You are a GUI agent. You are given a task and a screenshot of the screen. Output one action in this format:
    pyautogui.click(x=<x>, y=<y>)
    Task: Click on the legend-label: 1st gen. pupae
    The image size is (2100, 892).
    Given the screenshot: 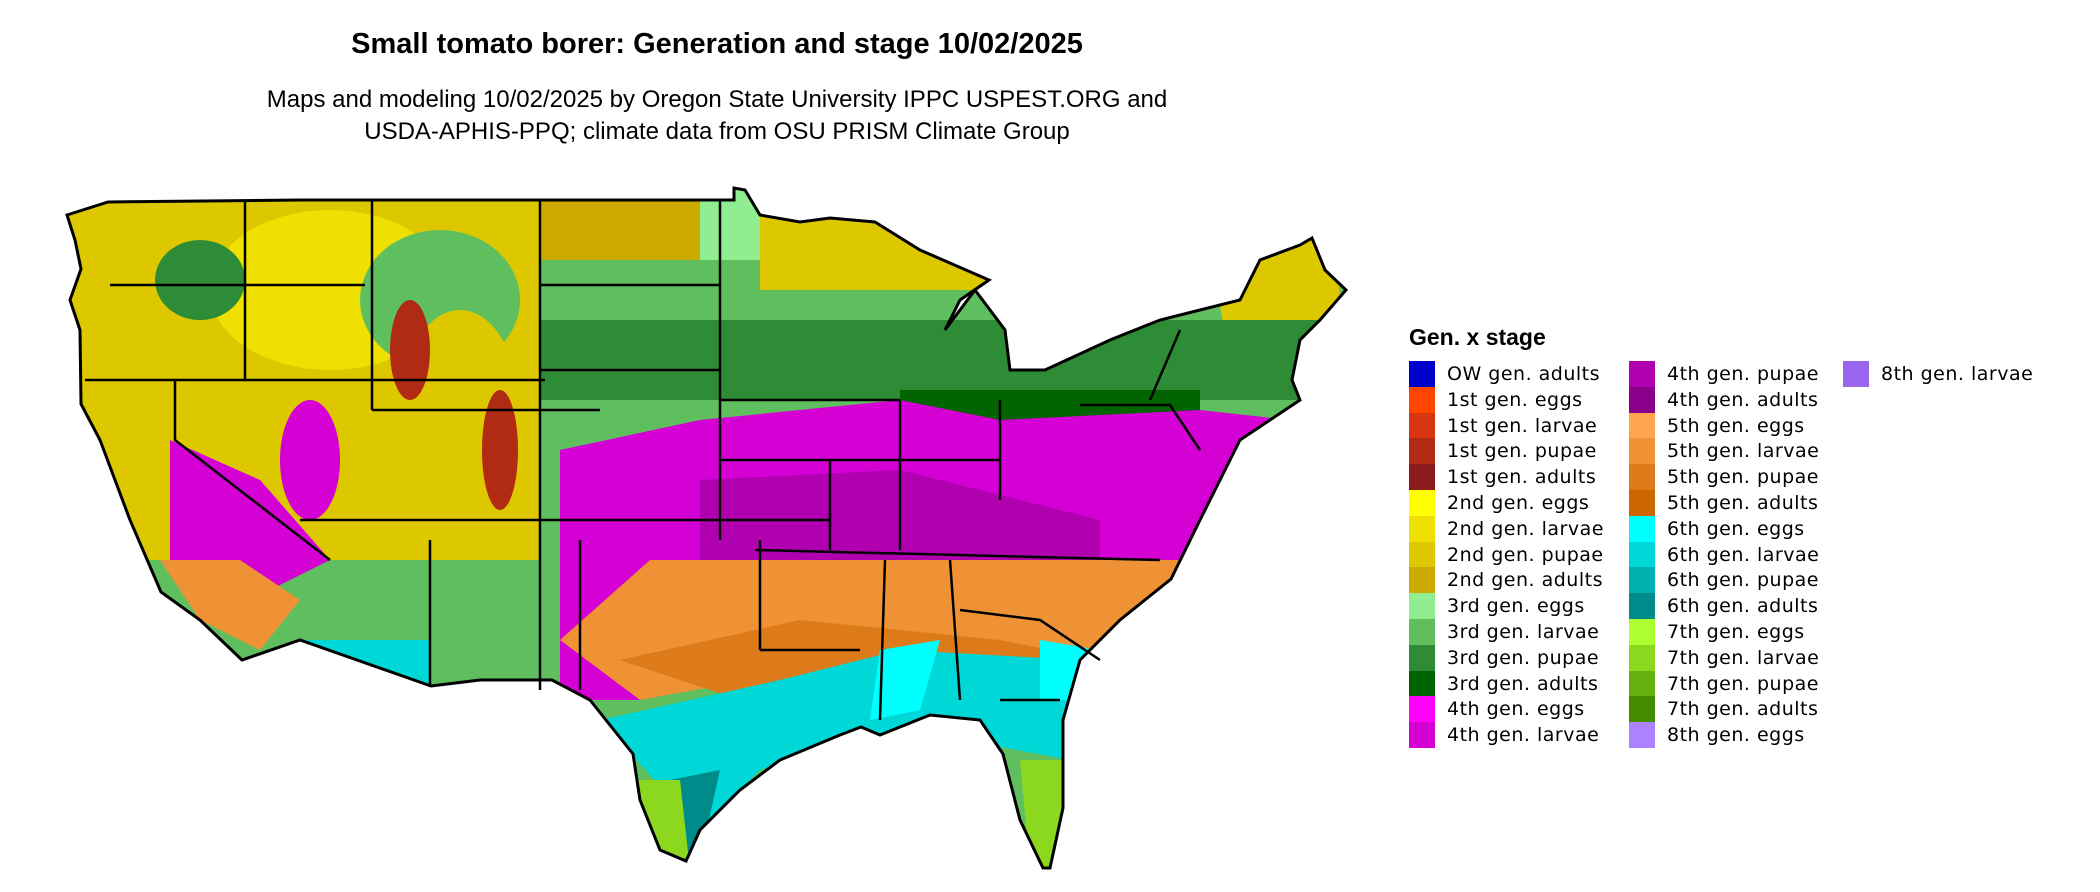 What is the action you would take?
    pyautogui.click(x=1522, y=451)
    